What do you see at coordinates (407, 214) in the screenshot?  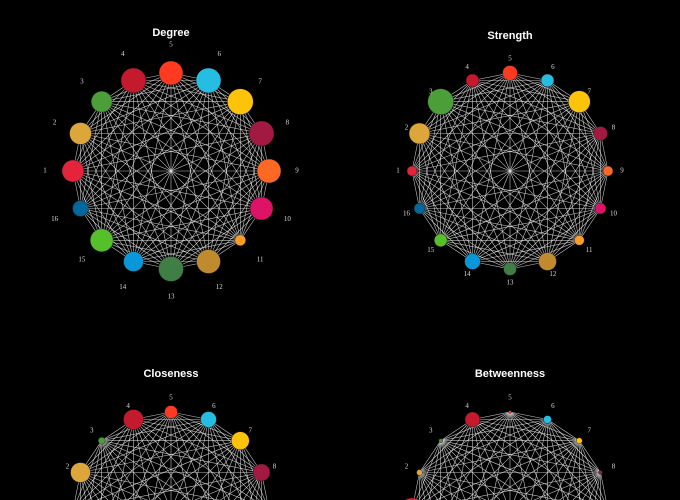 I see `node-label-16: 16` at bounding box center [407, 214].